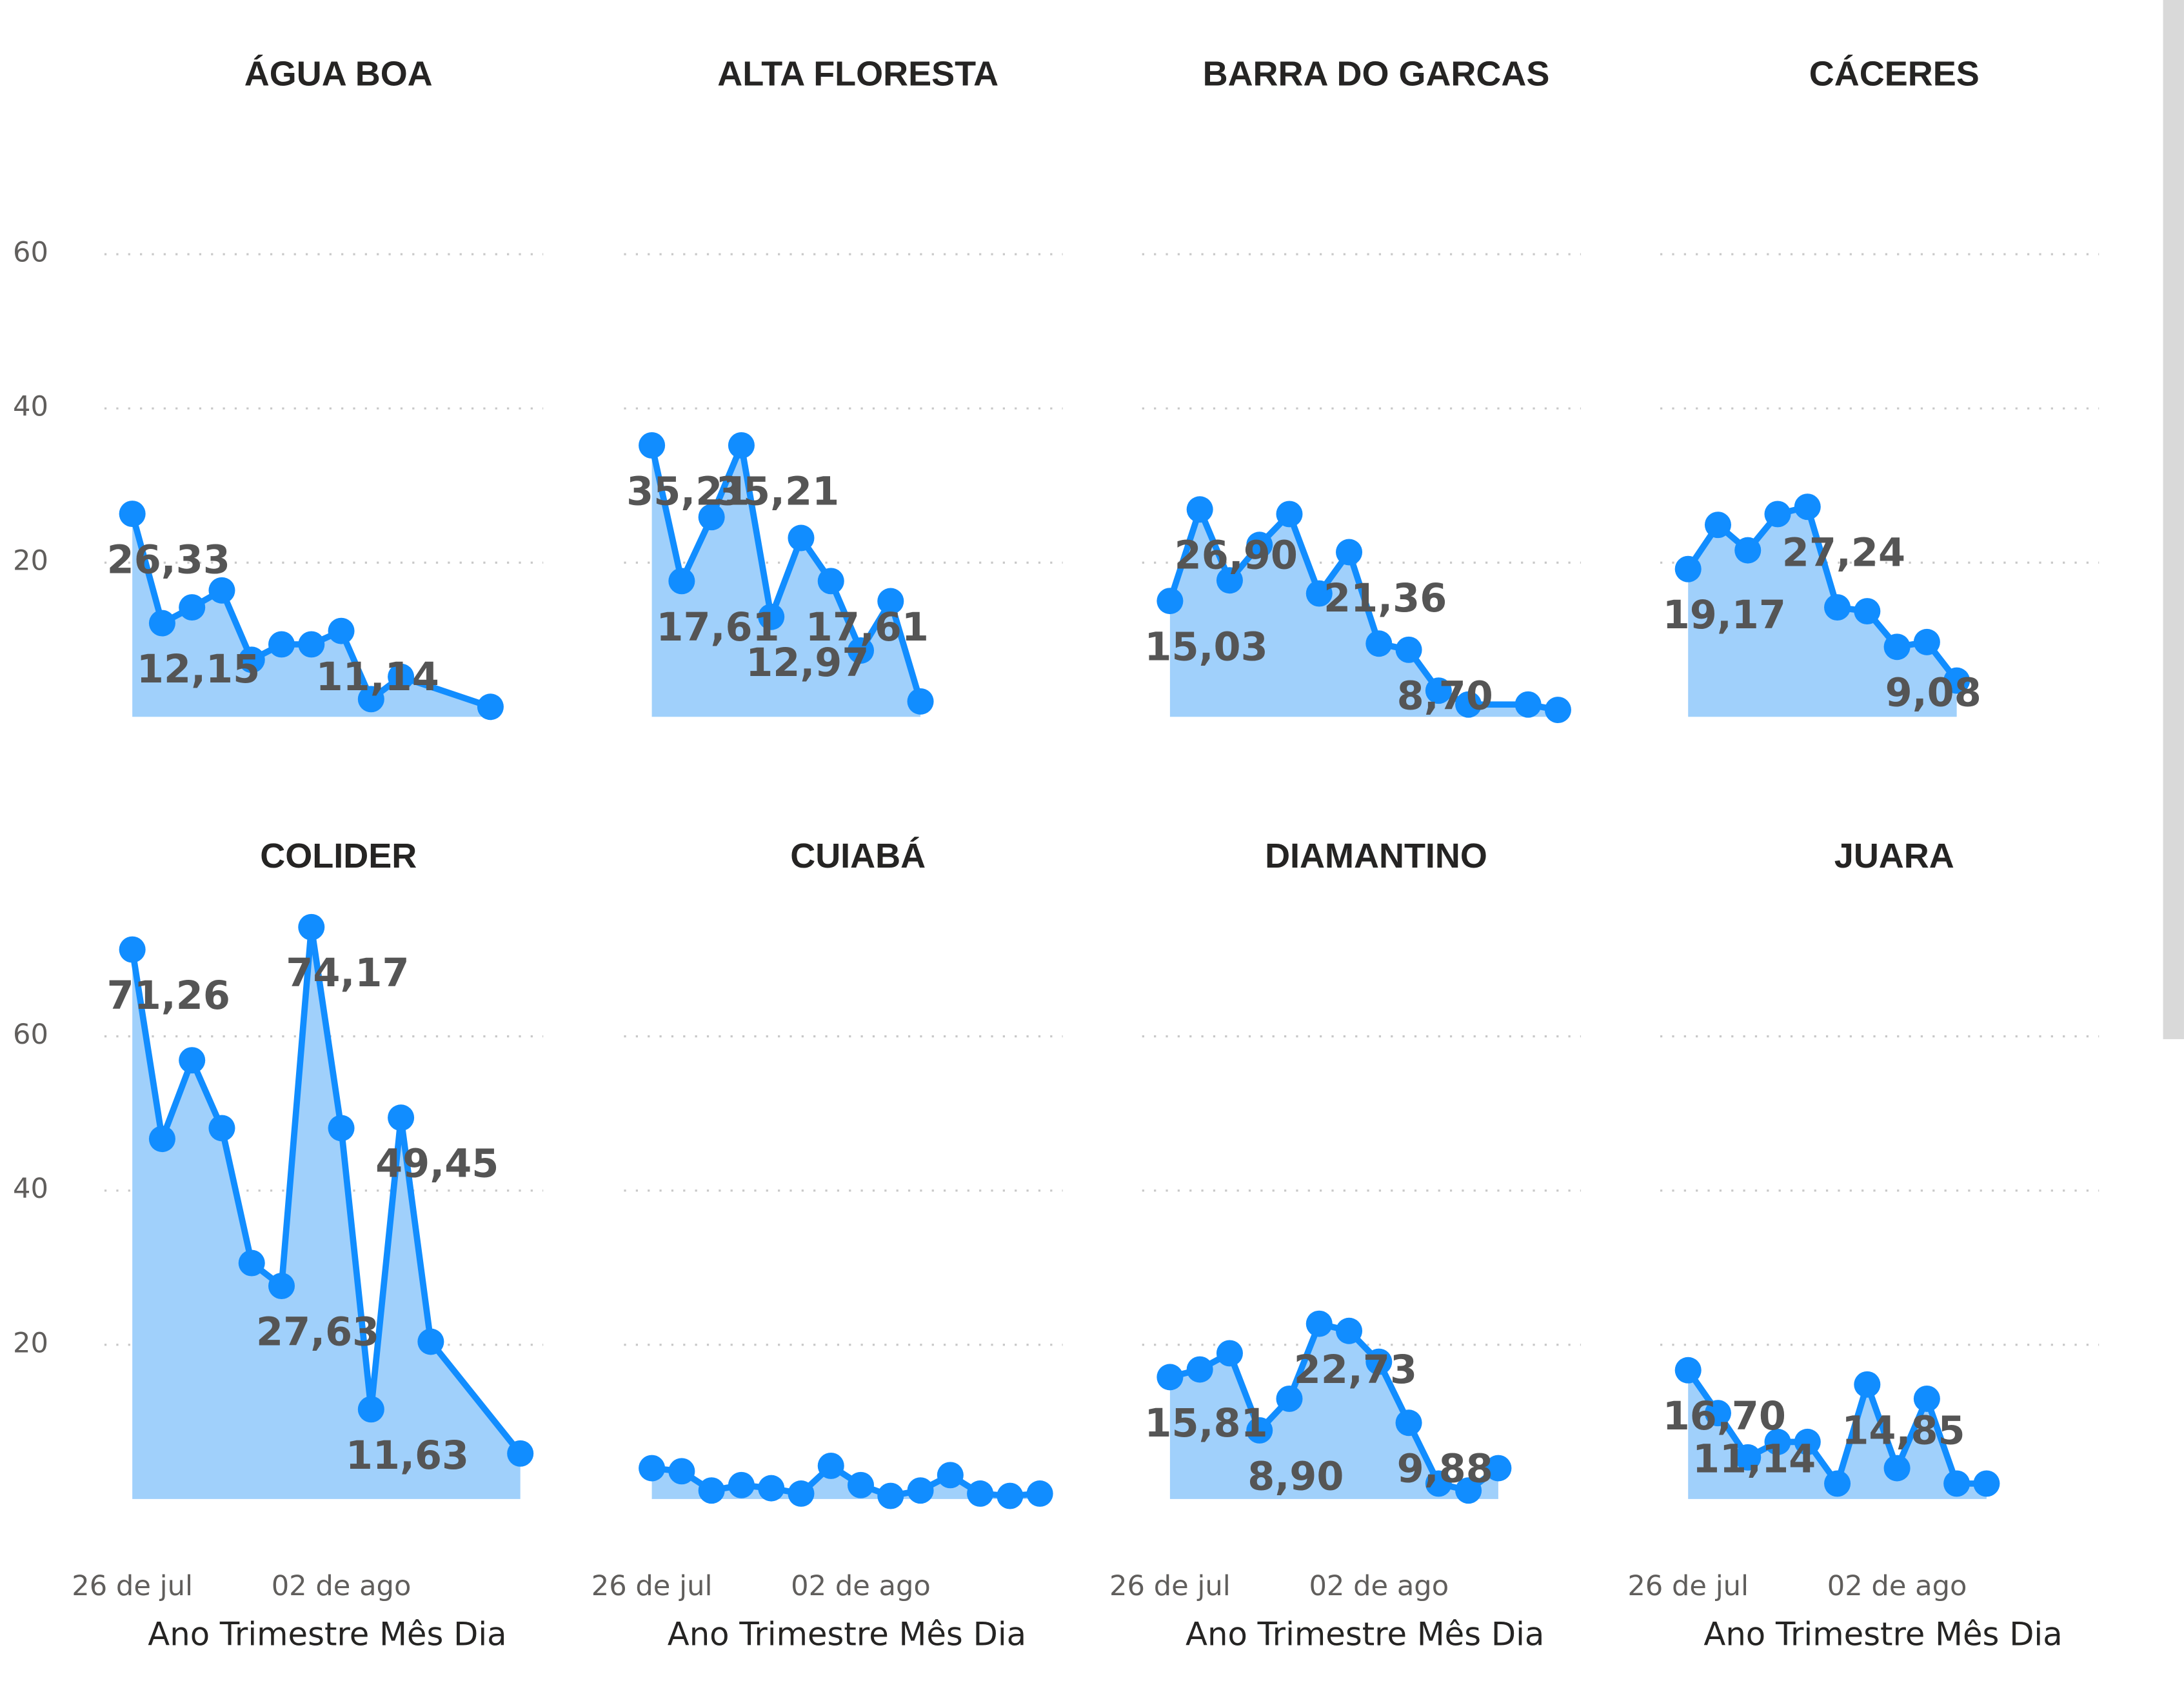 The image size is (2184, 1681). I want to click on data-label: 12,15, so click(199, 669).